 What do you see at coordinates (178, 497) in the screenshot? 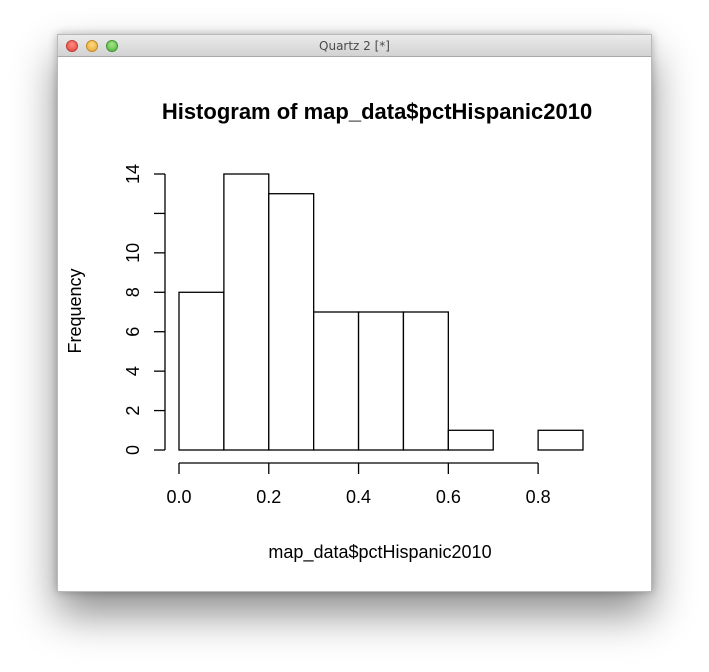
I see `x-tick-label: 0.0` at bounding box center [178, 497].